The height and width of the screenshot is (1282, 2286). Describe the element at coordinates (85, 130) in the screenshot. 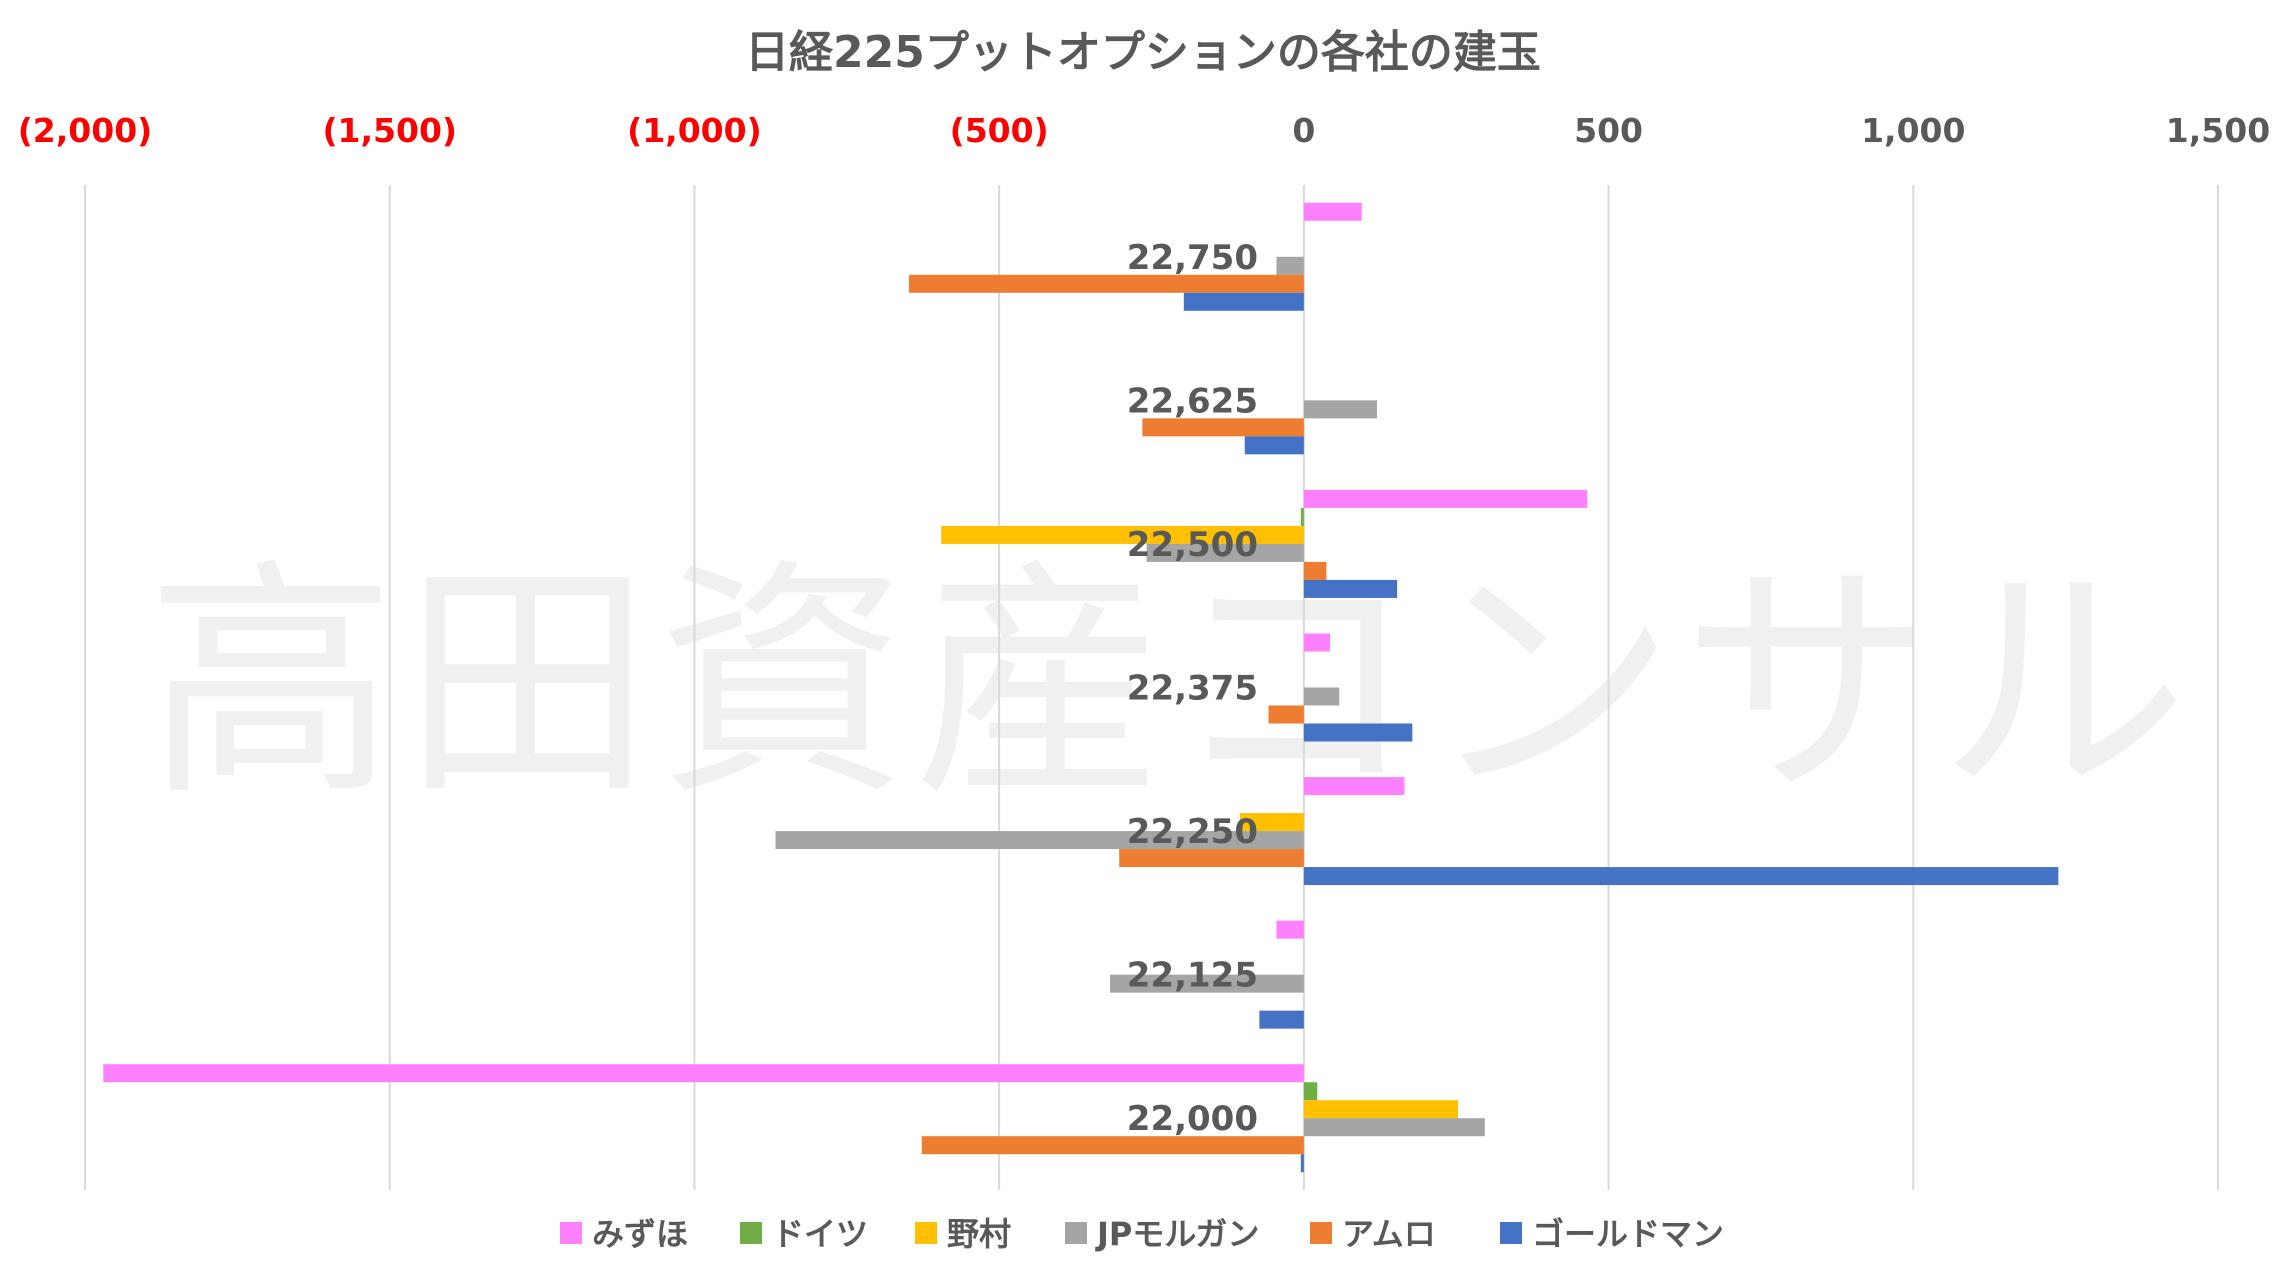

I see `x-tick-label: (2,000)` at that location.